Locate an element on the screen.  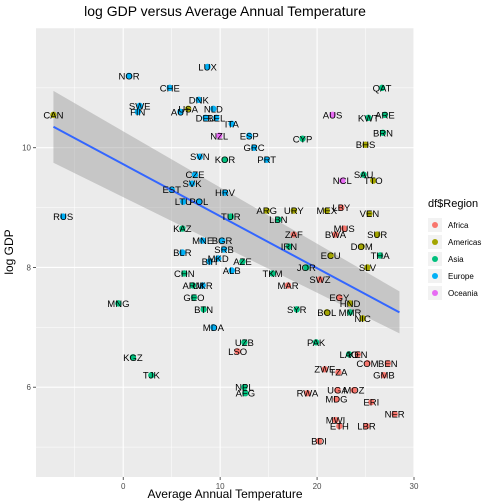
y-tick-label: 6 is located at coordinates (29, 387).